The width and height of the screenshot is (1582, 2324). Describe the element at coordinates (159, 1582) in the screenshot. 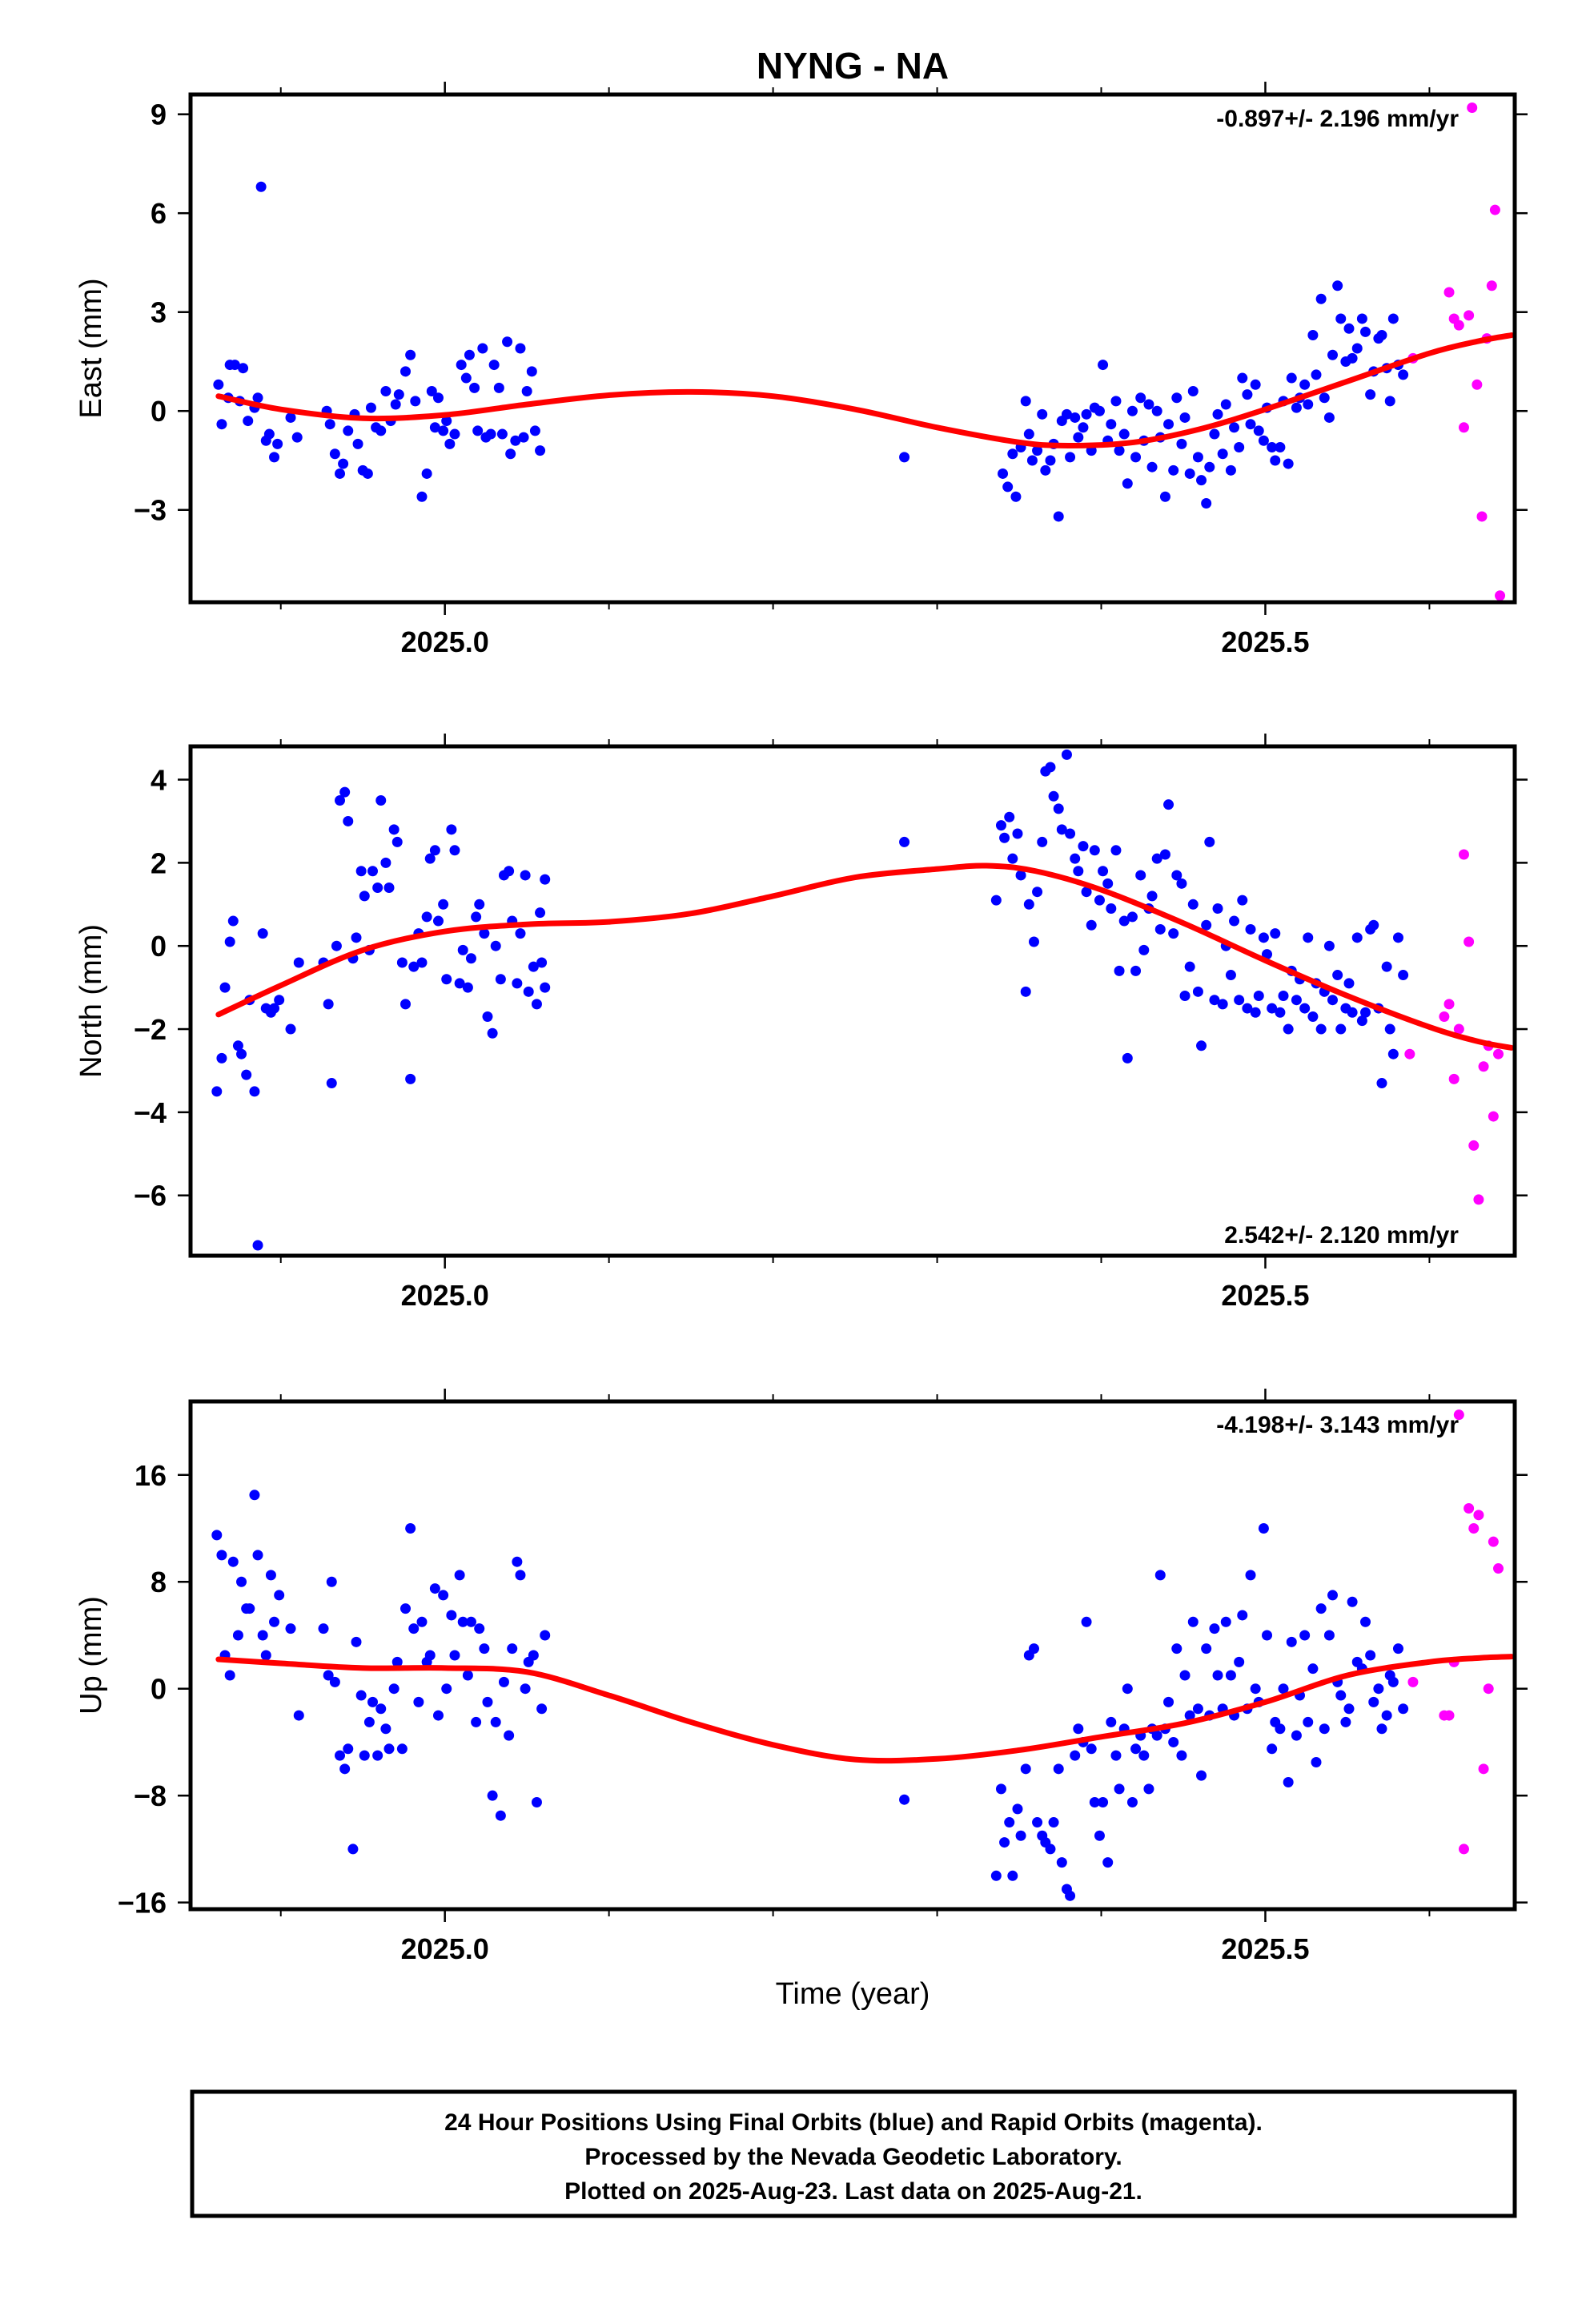

I see `y-tick-label: 8` at that location.